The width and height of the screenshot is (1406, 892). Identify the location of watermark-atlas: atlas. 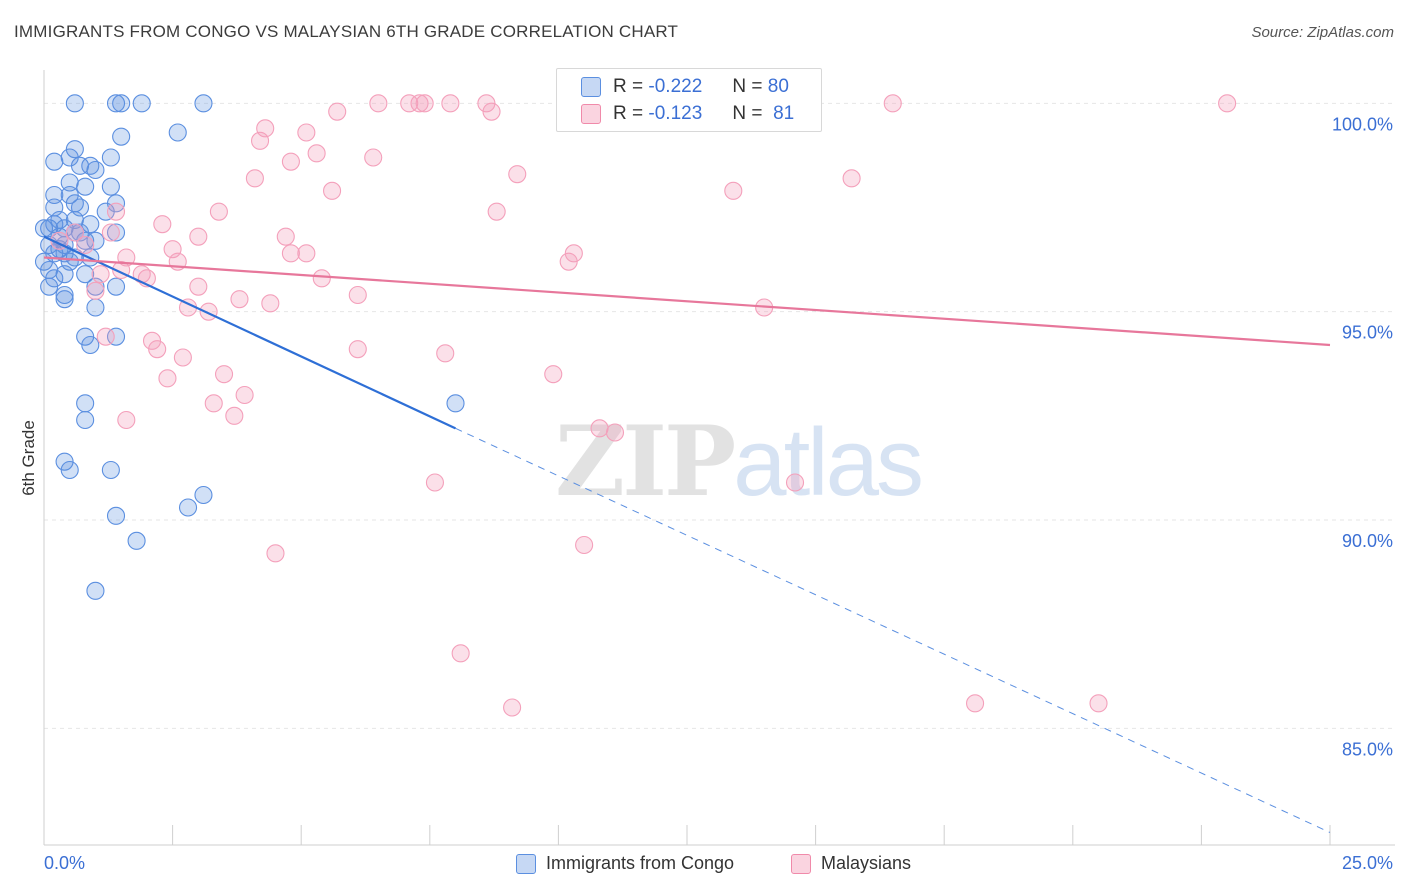
(828, 462).